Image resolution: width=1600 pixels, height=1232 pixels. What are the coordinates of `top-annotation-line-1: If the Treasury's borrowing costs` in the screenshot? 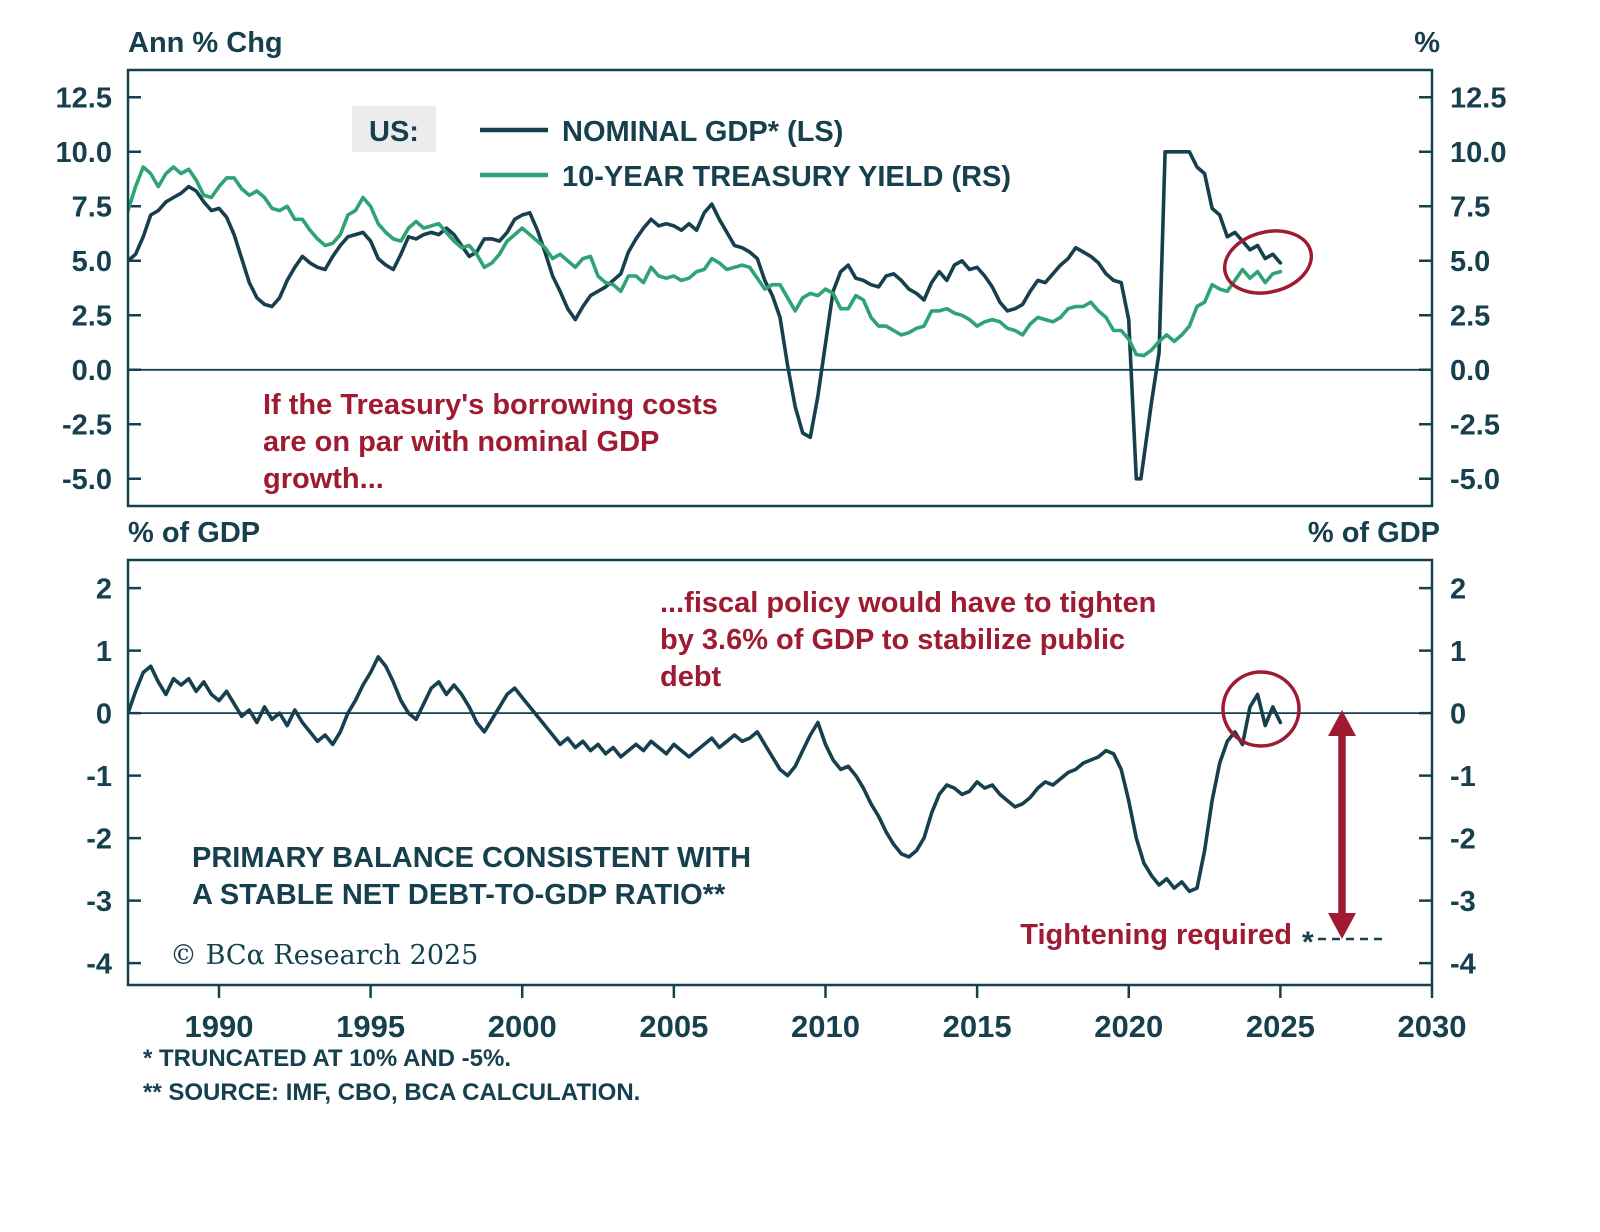 It's located at (490, 405).